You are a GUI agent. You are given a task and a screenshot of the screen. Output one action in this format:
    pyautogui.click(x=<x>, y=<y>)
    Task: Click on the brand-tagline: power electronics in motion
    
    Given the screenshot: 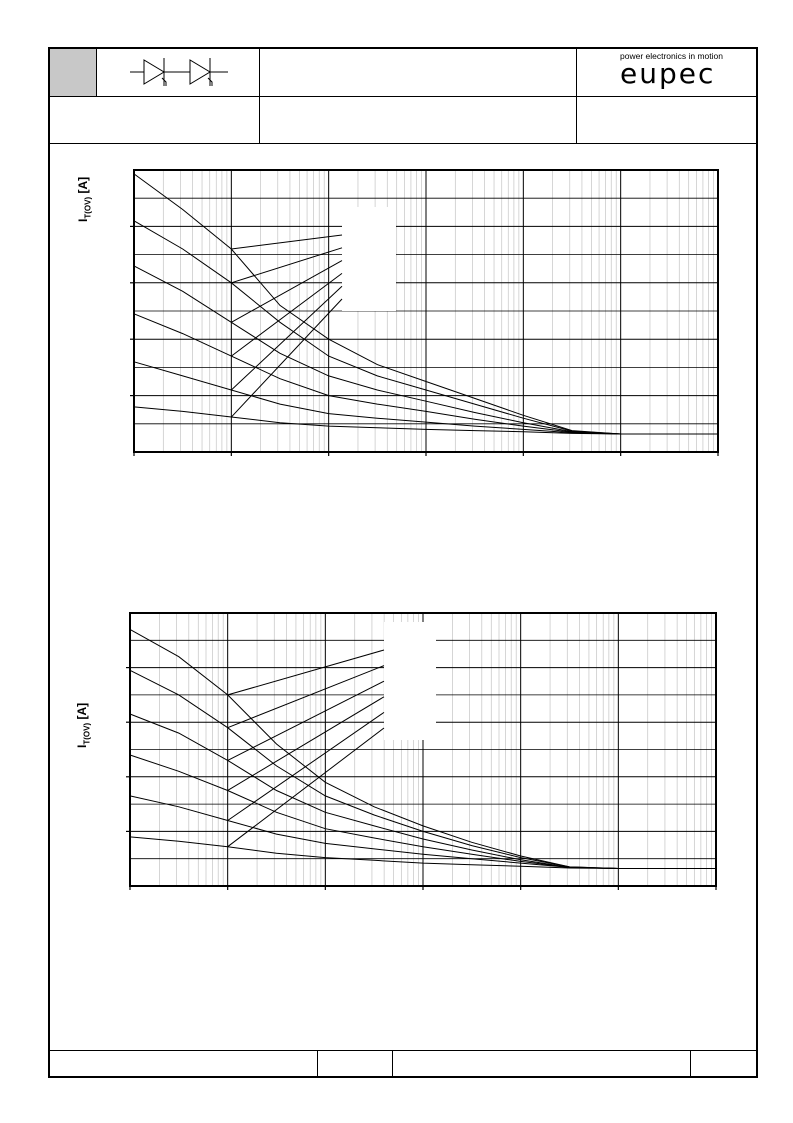 What is the action you would take?
    pyautogui.click(x=671, y=56)
    